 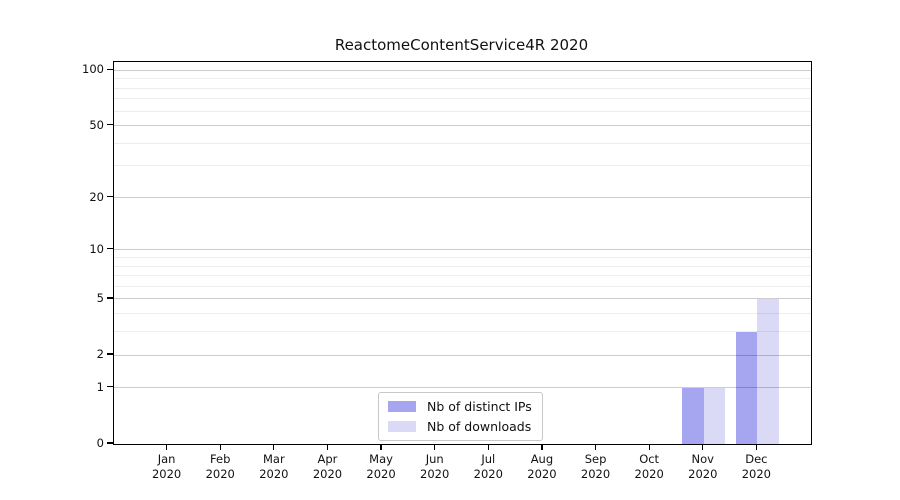 I want to click on legend-item: Nb of downloads, so click(x=460, y=426).